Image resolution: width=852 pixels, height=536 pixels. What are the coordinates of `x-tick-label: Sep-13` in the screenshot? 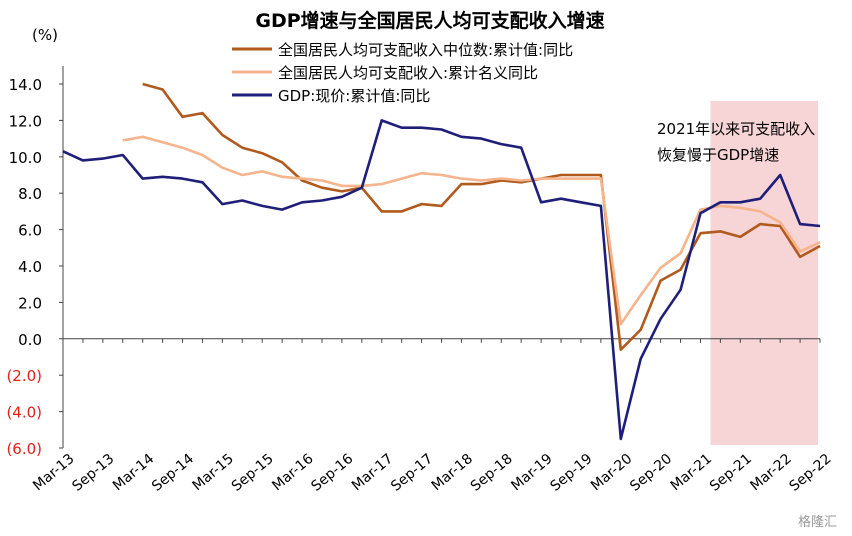 It's located at (93, 473).